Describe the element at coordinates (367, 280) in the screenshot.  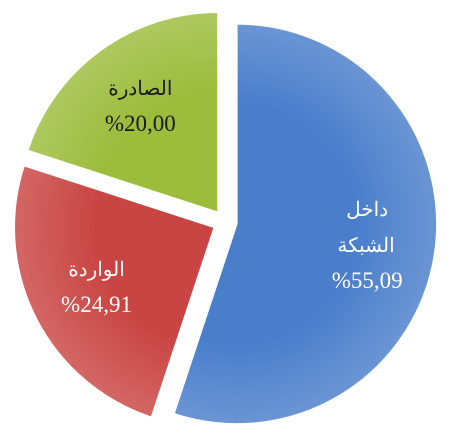
I see `value-label: %55,09` at that location.